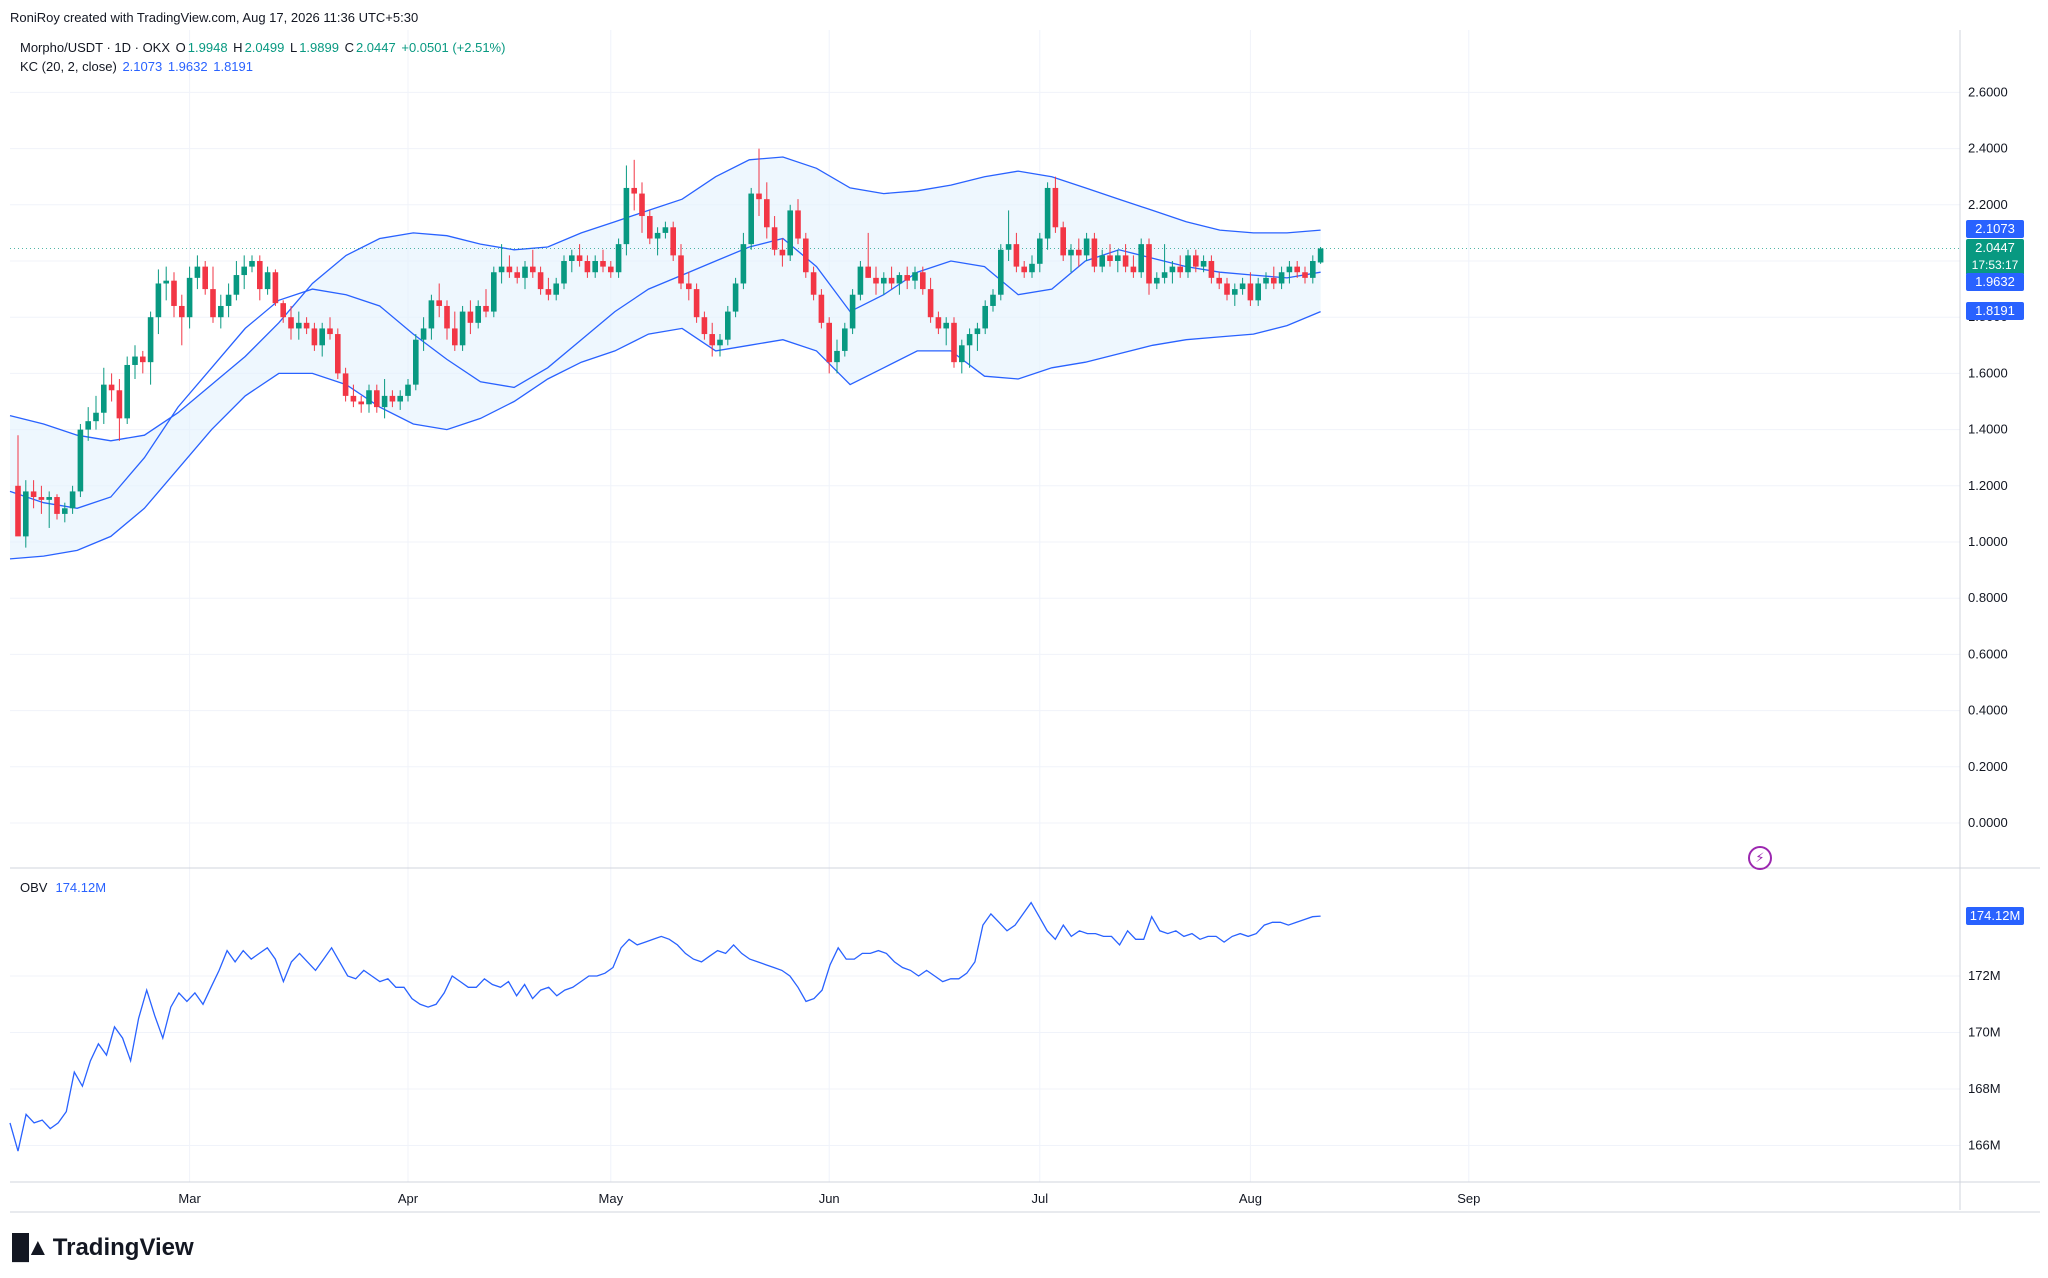  I want to click on time-tick-label: Apr, so click(408, 1198).